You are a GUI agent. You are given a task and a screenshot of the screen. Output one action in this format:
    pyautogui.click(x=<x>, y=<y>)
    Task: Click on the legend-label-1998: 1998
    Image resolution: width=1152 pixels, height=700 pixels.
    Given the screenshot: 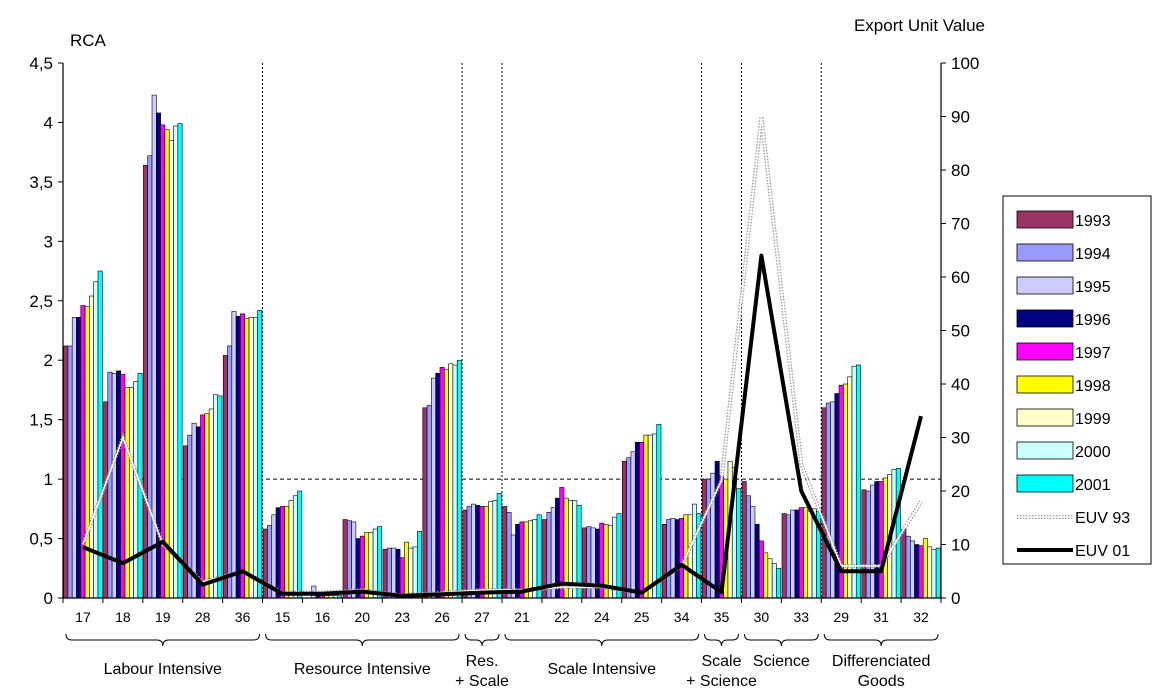 What is the action you would take?
    pyautogui.click(x=1093, y=386)
    